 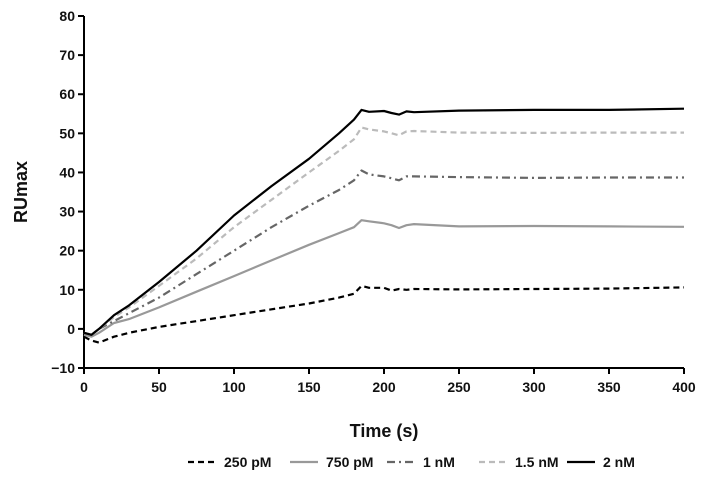 What do you see at coordinates (67, 212) in the screenshot?
I see `y-tick-label: 30` at bounding box center [67, 212].